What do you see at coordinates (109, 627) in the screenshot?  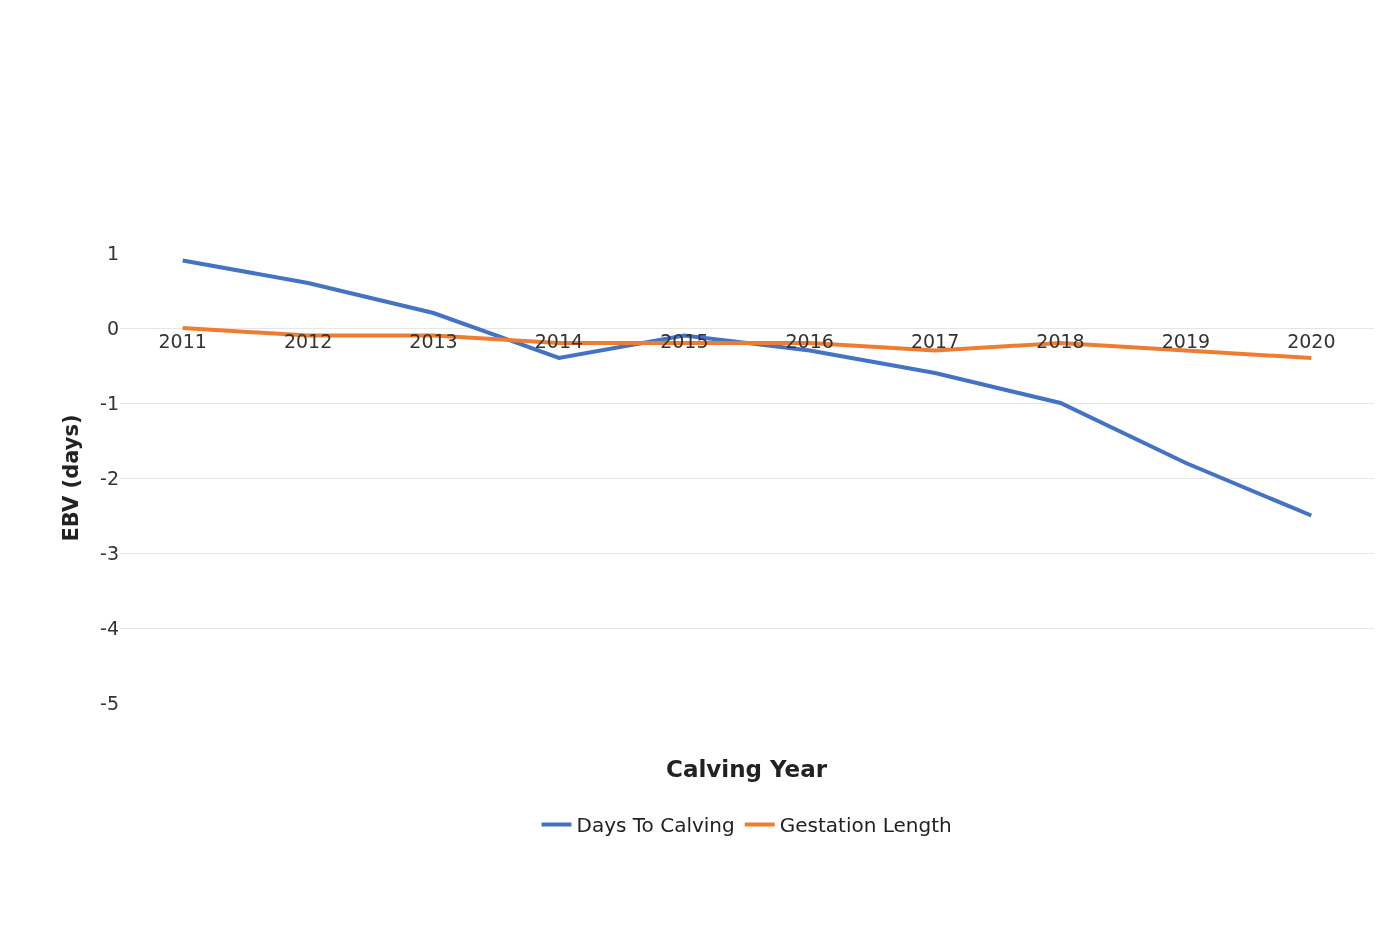 I see `y-tick-label: -4` at bounding box center [109, 627].